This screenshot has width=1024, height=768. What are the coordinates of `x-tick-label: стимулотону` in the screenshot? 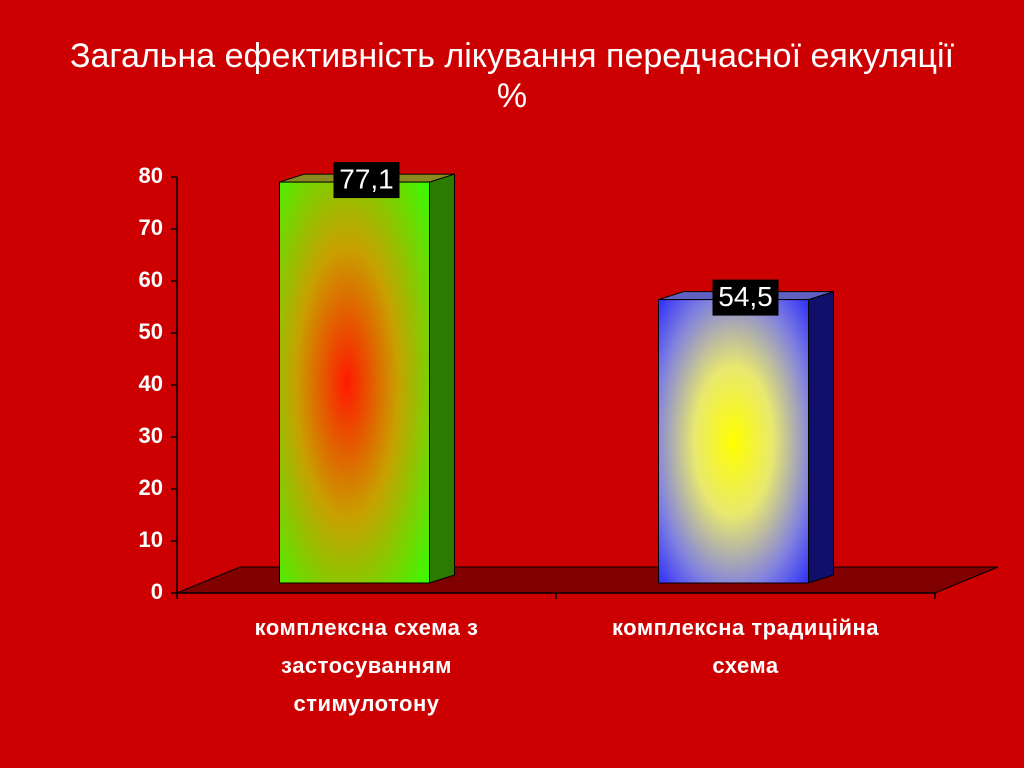 It's located at (367, 703).